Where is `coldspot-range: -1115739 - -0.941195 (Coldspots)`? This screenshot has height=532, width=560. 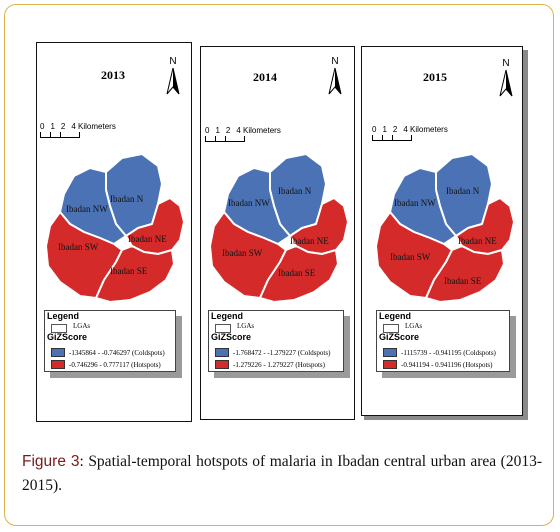
coldspot-range: -1115739 - -0.941195 (Coldspots) is located at coordinates (448, 353).